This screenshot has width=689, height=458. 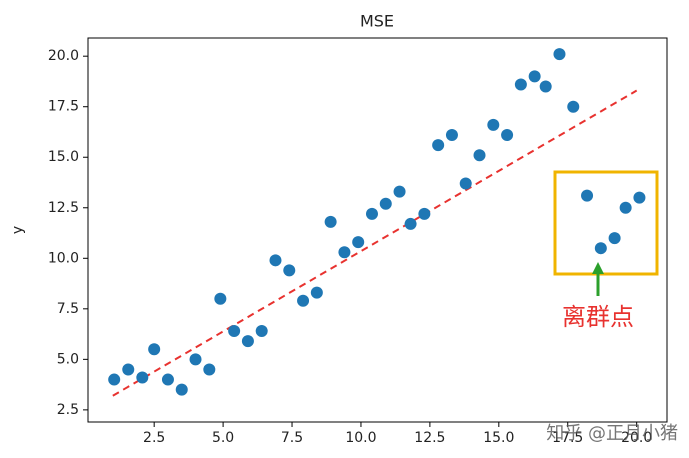 I want to click on annotation: 离群点, so click(x=598, y=317).